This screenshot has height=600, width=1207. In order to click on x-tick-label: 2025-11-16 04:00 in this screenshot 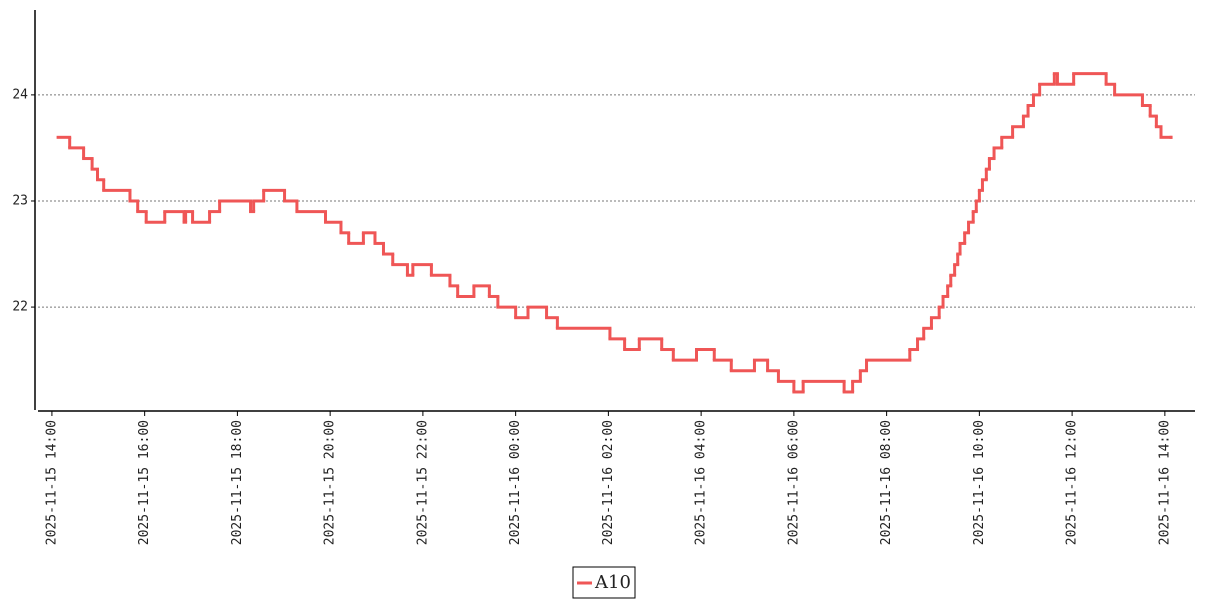, I will do `click(701, 482)`.